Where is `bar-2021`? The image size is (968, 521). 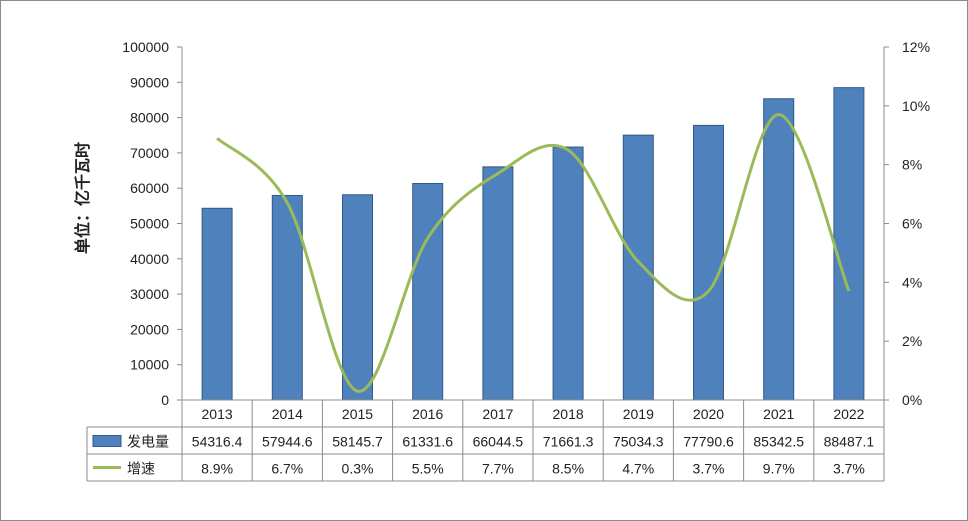 bar-2021 is located at coordinates (779, 249).